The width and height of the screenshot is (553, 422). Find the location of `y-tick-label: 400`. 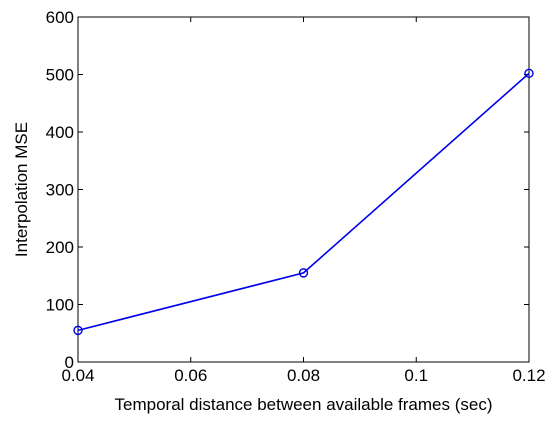

y-tick-label: 400 is located at coordinates (60, 132).